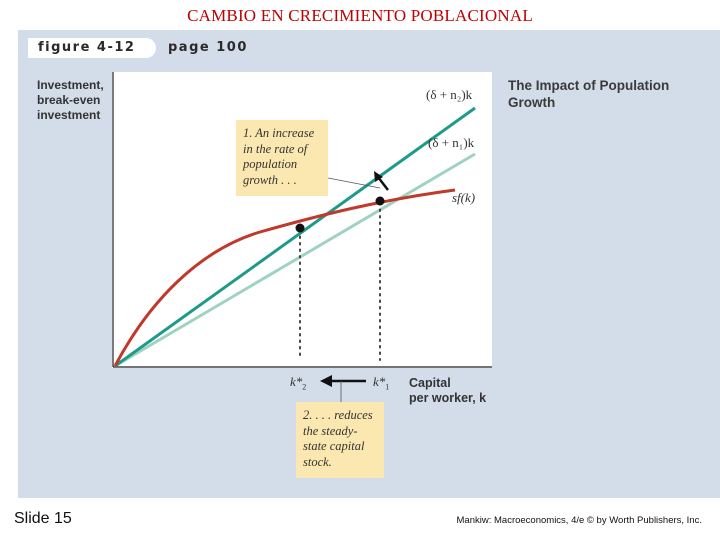 This screenshot has height=540, width=720. I want to click on page-label: page 100, so click(208, 47).